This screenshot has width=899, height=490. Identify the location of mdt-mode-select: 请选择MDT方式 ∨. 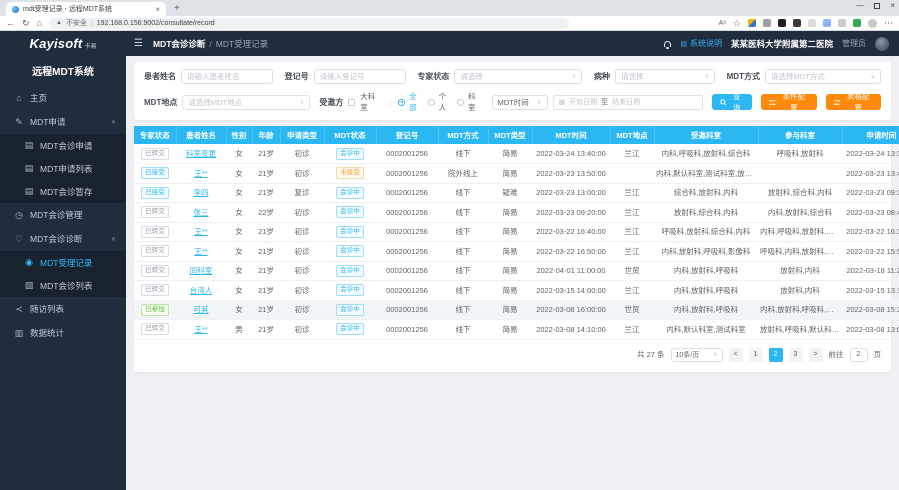
(822, 76).